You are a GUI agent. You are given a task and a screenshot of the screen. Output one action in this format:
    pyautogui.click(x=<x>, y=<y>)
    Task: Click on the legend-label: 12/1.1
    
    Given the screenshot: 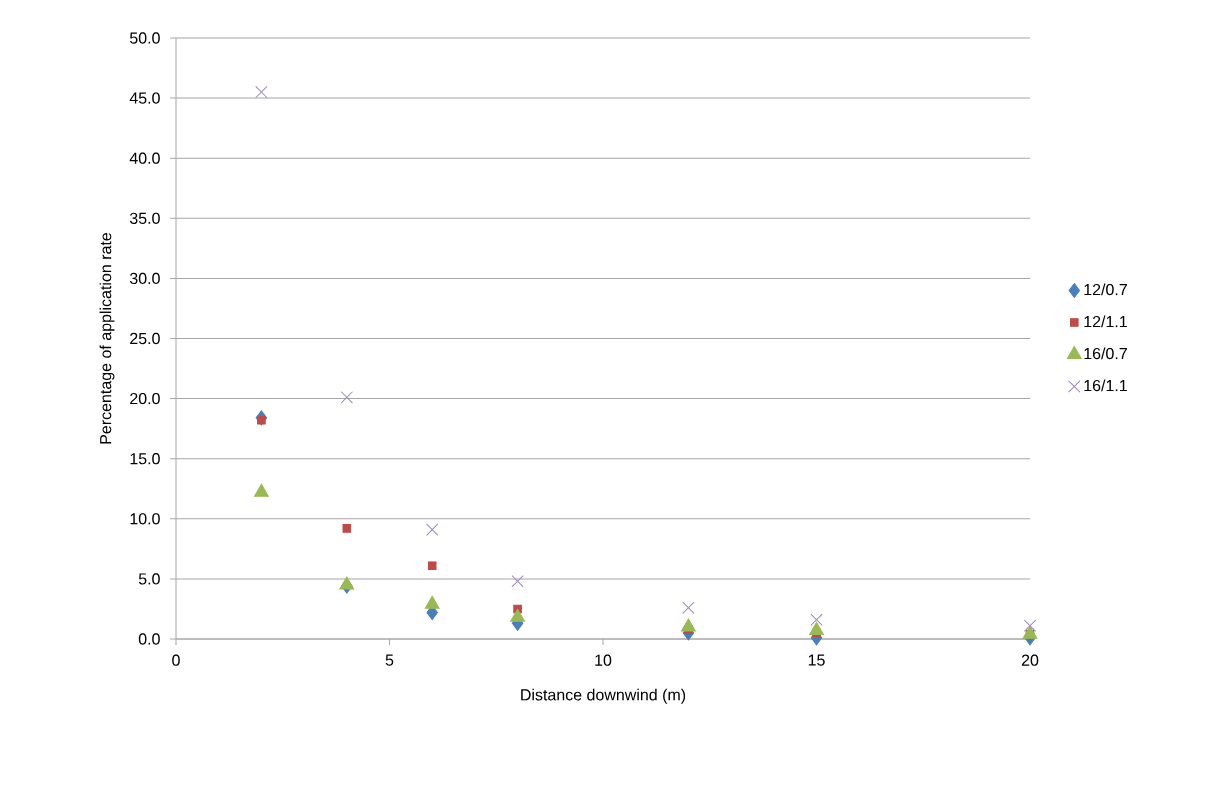 What is the action you would take?
    pyautogui.click(x=1105, y=321)
    